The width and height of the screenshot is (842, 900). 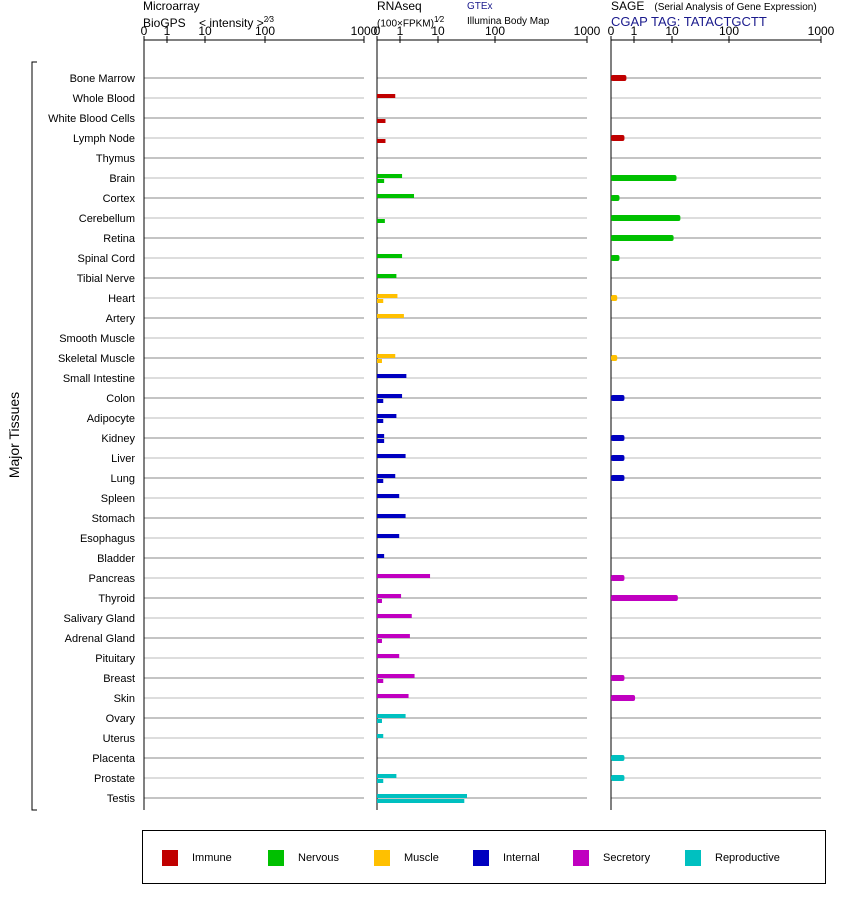 I want to click on microarray-intensity-label: < intensity >, so click(x=231, y=23).